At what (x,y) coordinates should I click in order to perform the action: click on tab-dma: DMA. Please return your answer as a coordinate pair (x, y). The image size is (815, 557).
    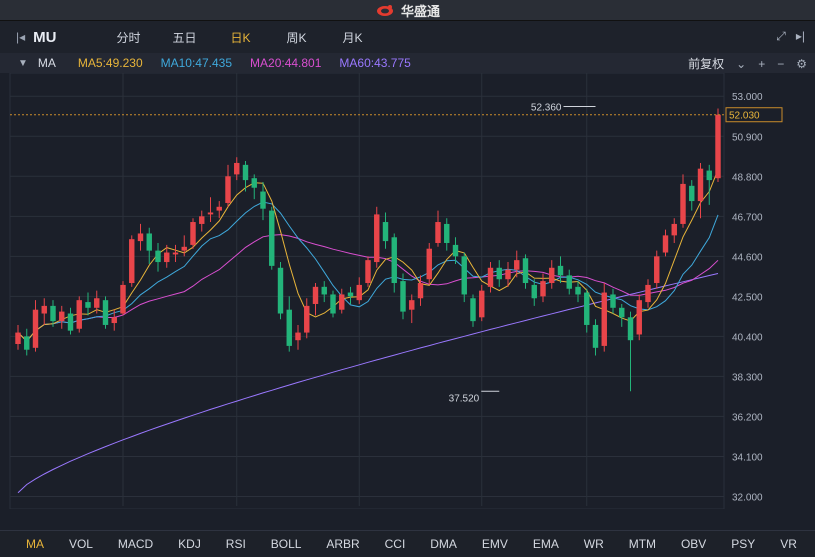
    Looking at the image, I should click on (443, 544).